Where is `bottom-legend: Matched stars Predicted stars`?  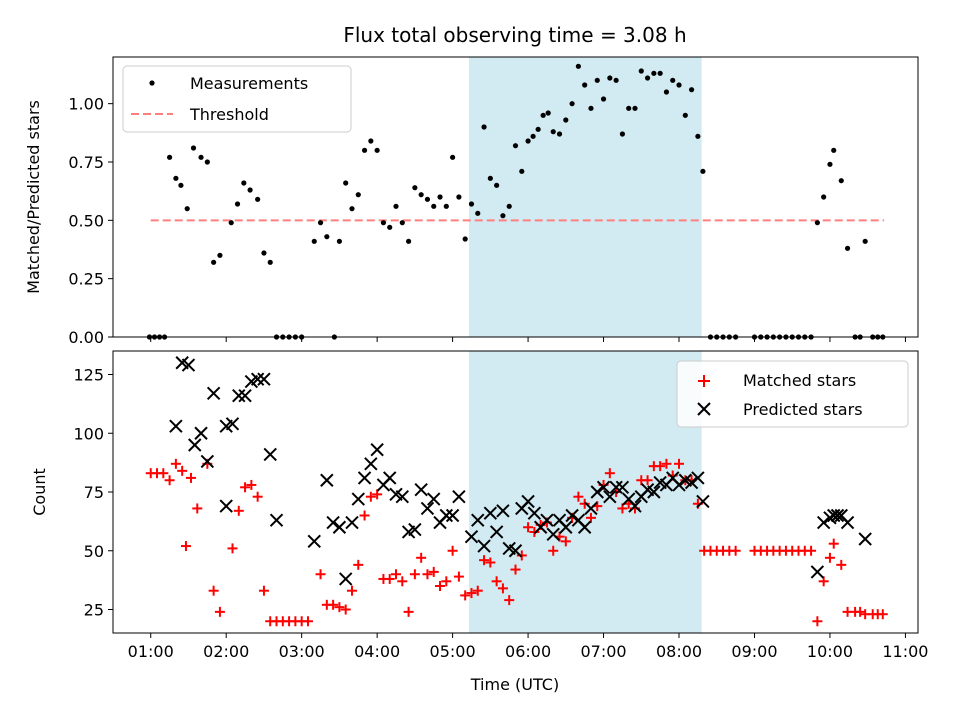 bottom-legend: Matched stars Predicted stars is located at coordinates (792, 394).